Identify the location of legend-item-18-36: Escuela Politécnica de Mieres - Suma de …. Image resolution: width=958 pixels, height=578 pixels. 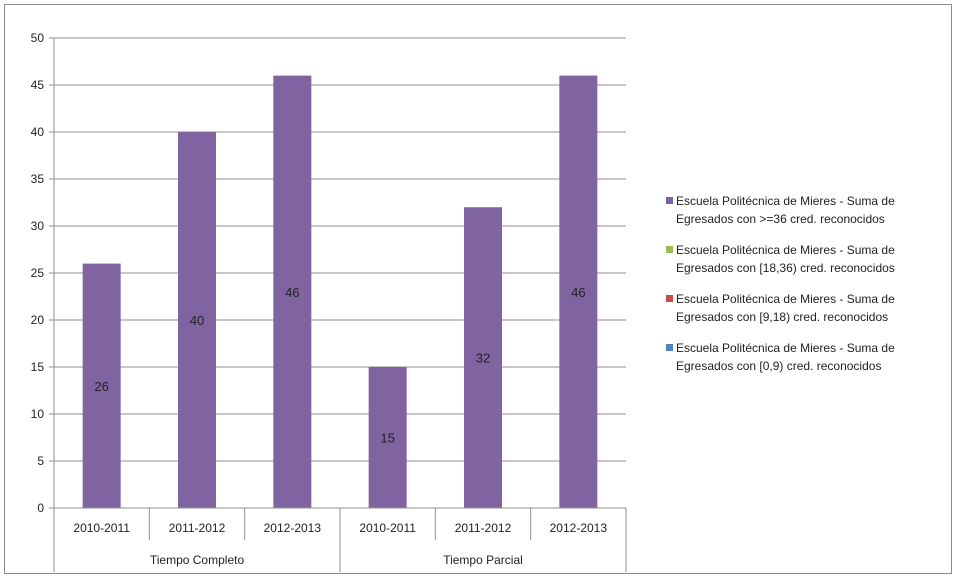
(807, 259).